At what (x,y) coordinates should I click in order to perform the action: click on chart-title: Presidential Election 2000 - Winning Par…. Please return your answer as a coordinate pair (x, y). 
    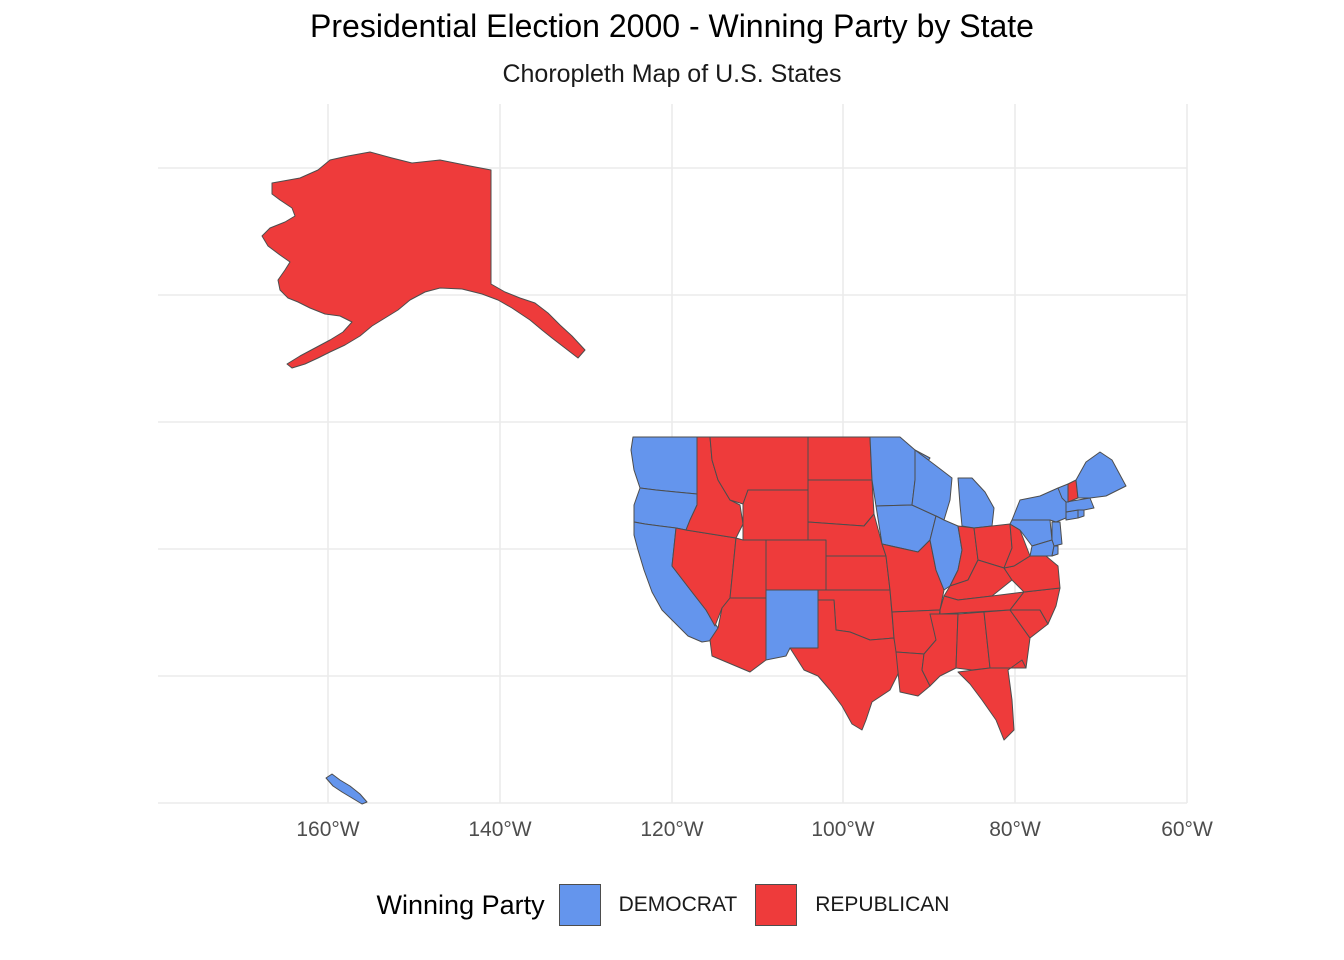
    Looking at the image, I should click on (672, 26).